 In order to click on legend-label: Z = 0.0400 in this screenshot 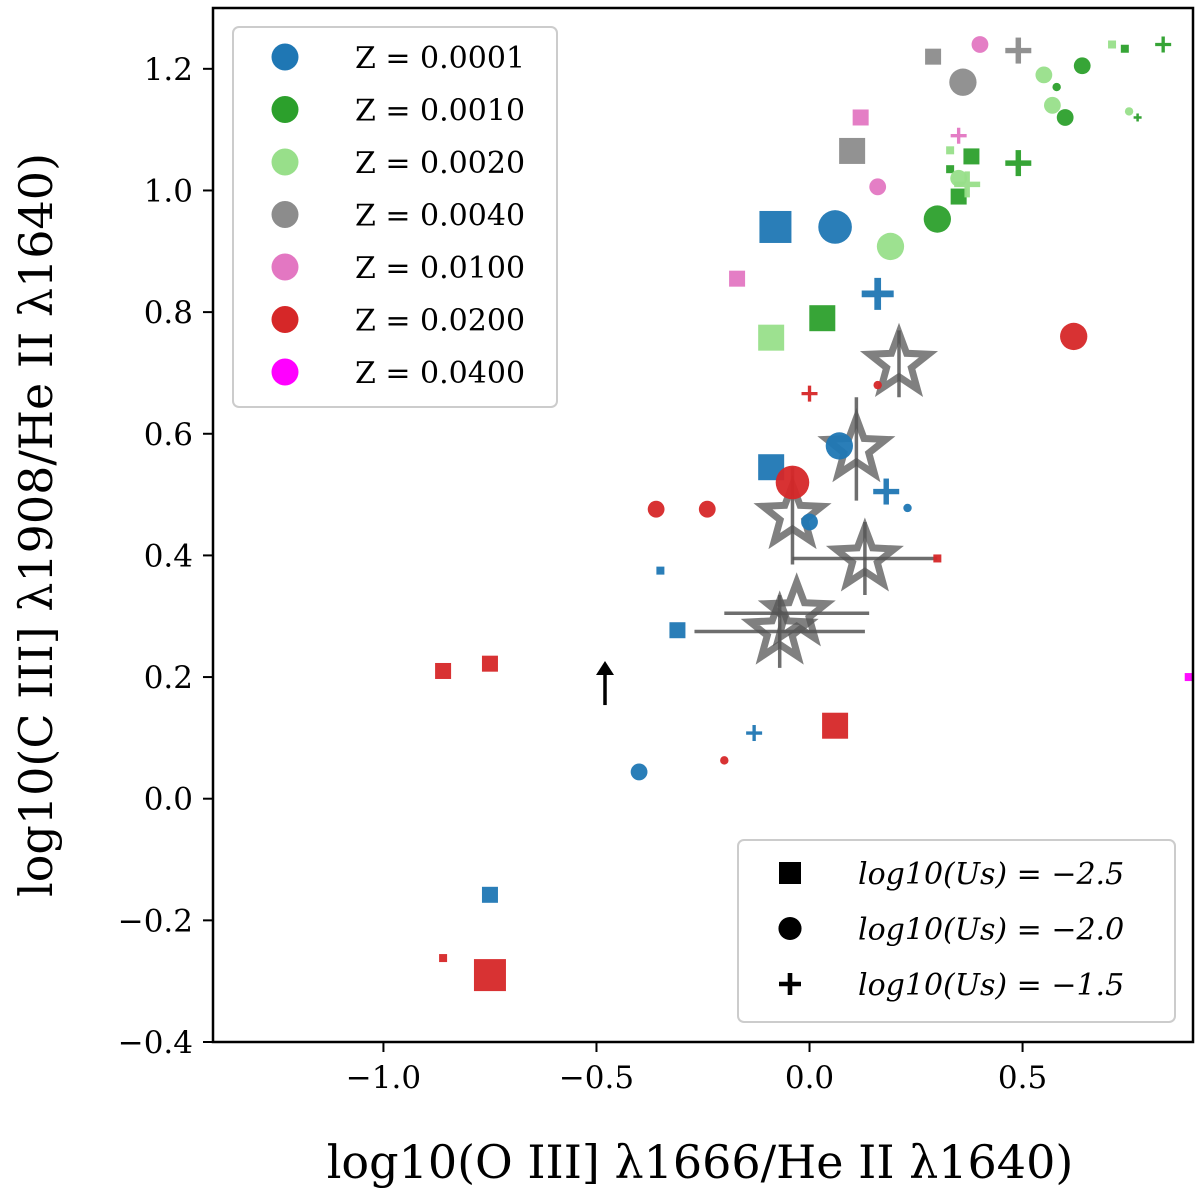, I will do `click(440, 373)`.